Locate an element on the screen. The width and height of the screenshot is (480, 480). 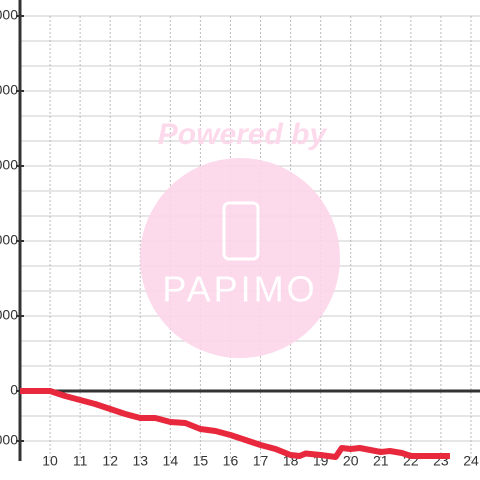
x-tick-label: 16 is located at coordinates (231, 461).